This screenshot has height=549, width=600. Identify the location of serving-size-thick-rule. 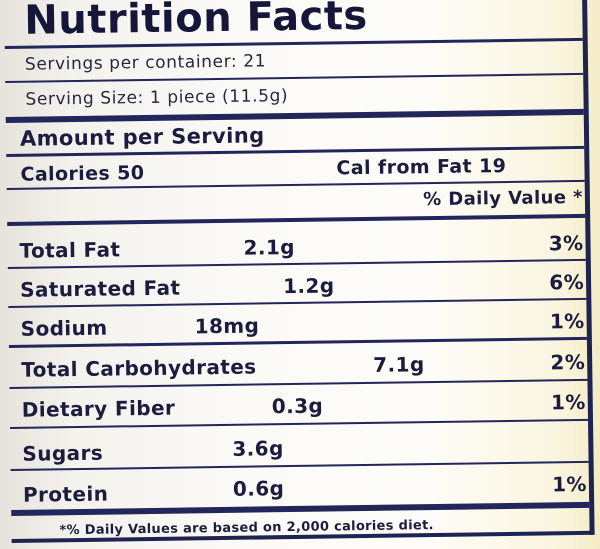
(294, 115).